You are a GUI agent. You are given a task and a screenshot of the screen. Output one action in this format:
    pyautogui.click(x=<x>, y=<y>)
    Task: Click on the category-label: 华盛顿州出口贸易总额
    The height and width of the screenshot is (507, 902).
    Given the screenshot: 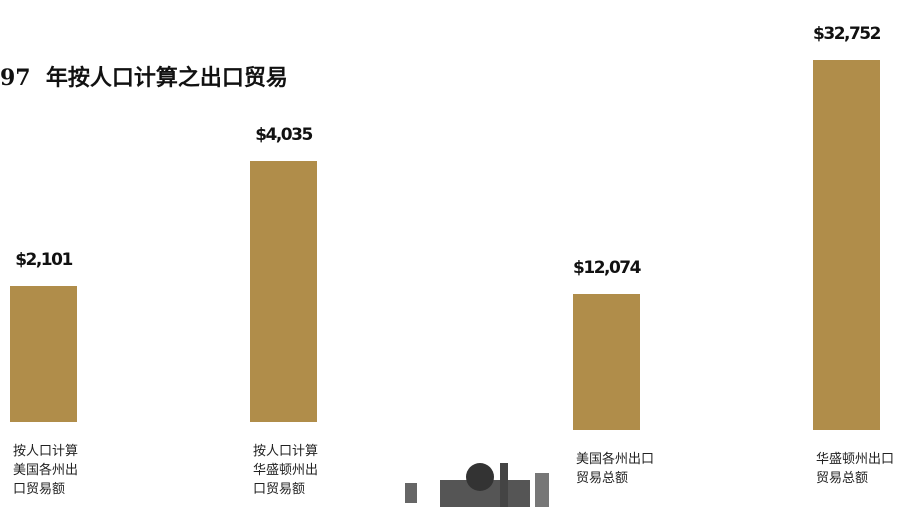 What is the action you would take?
    pyautogui.click(x=855, y=469)
    